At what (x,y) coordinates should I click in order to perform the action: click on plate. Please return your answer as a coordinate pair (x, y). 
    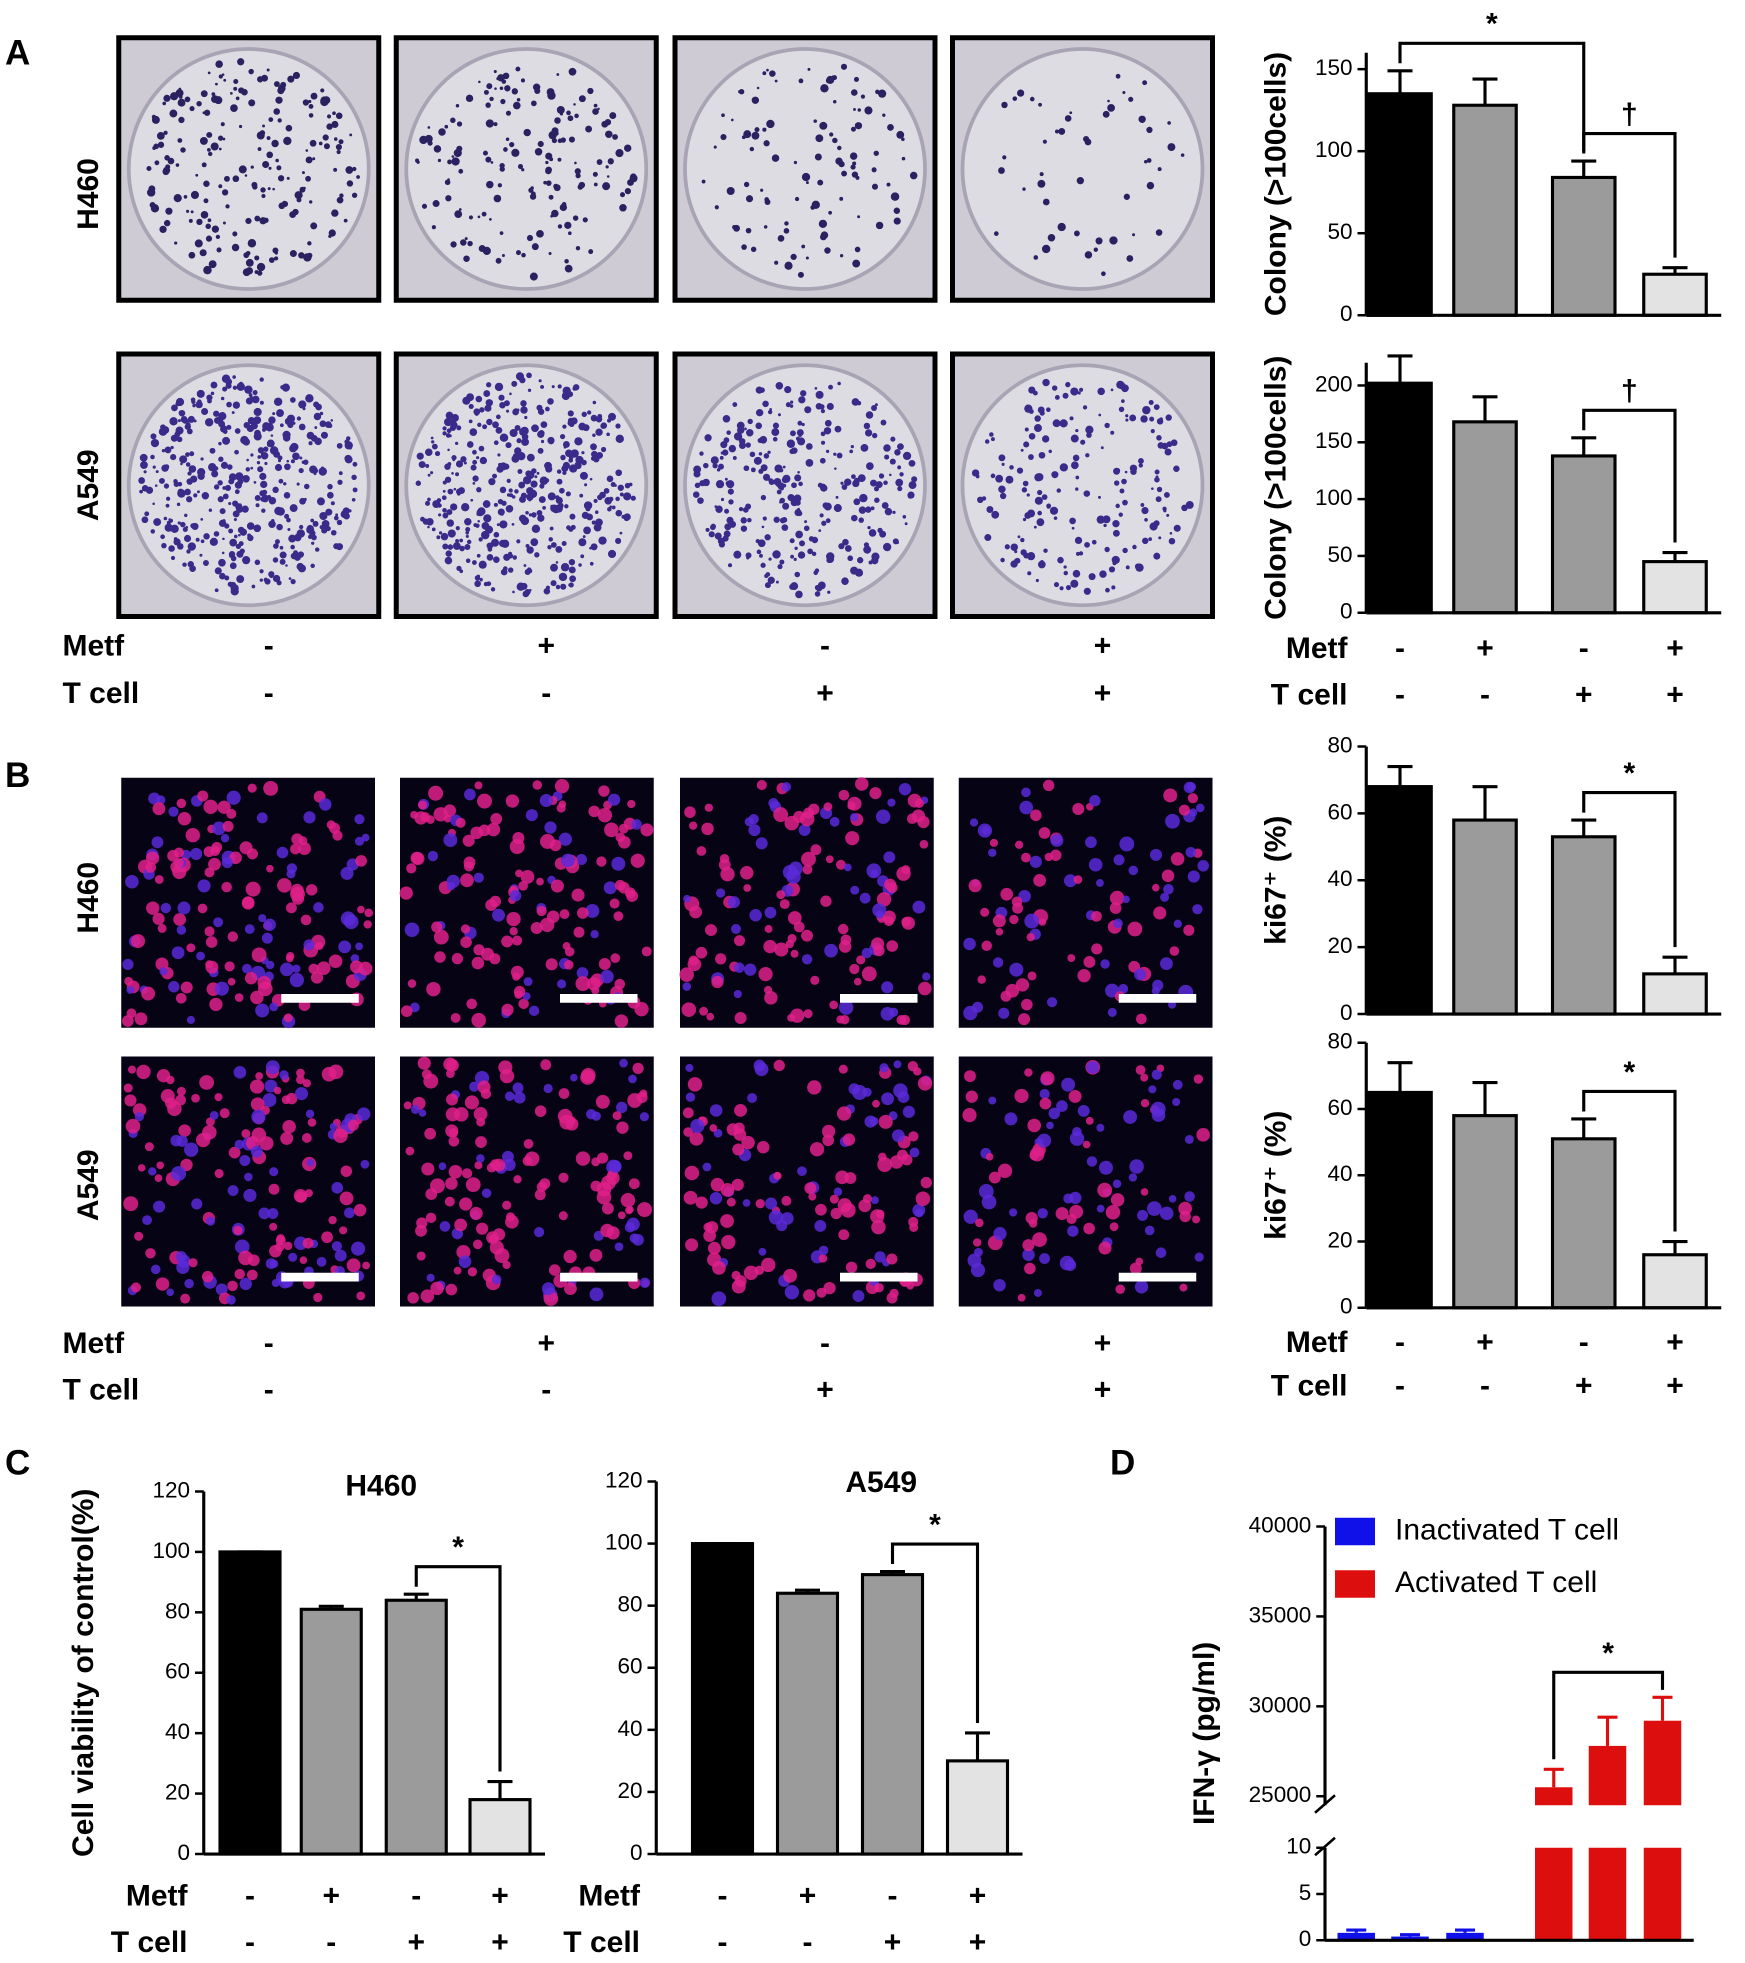
    Looking at the image, I should click on (1082, 169).